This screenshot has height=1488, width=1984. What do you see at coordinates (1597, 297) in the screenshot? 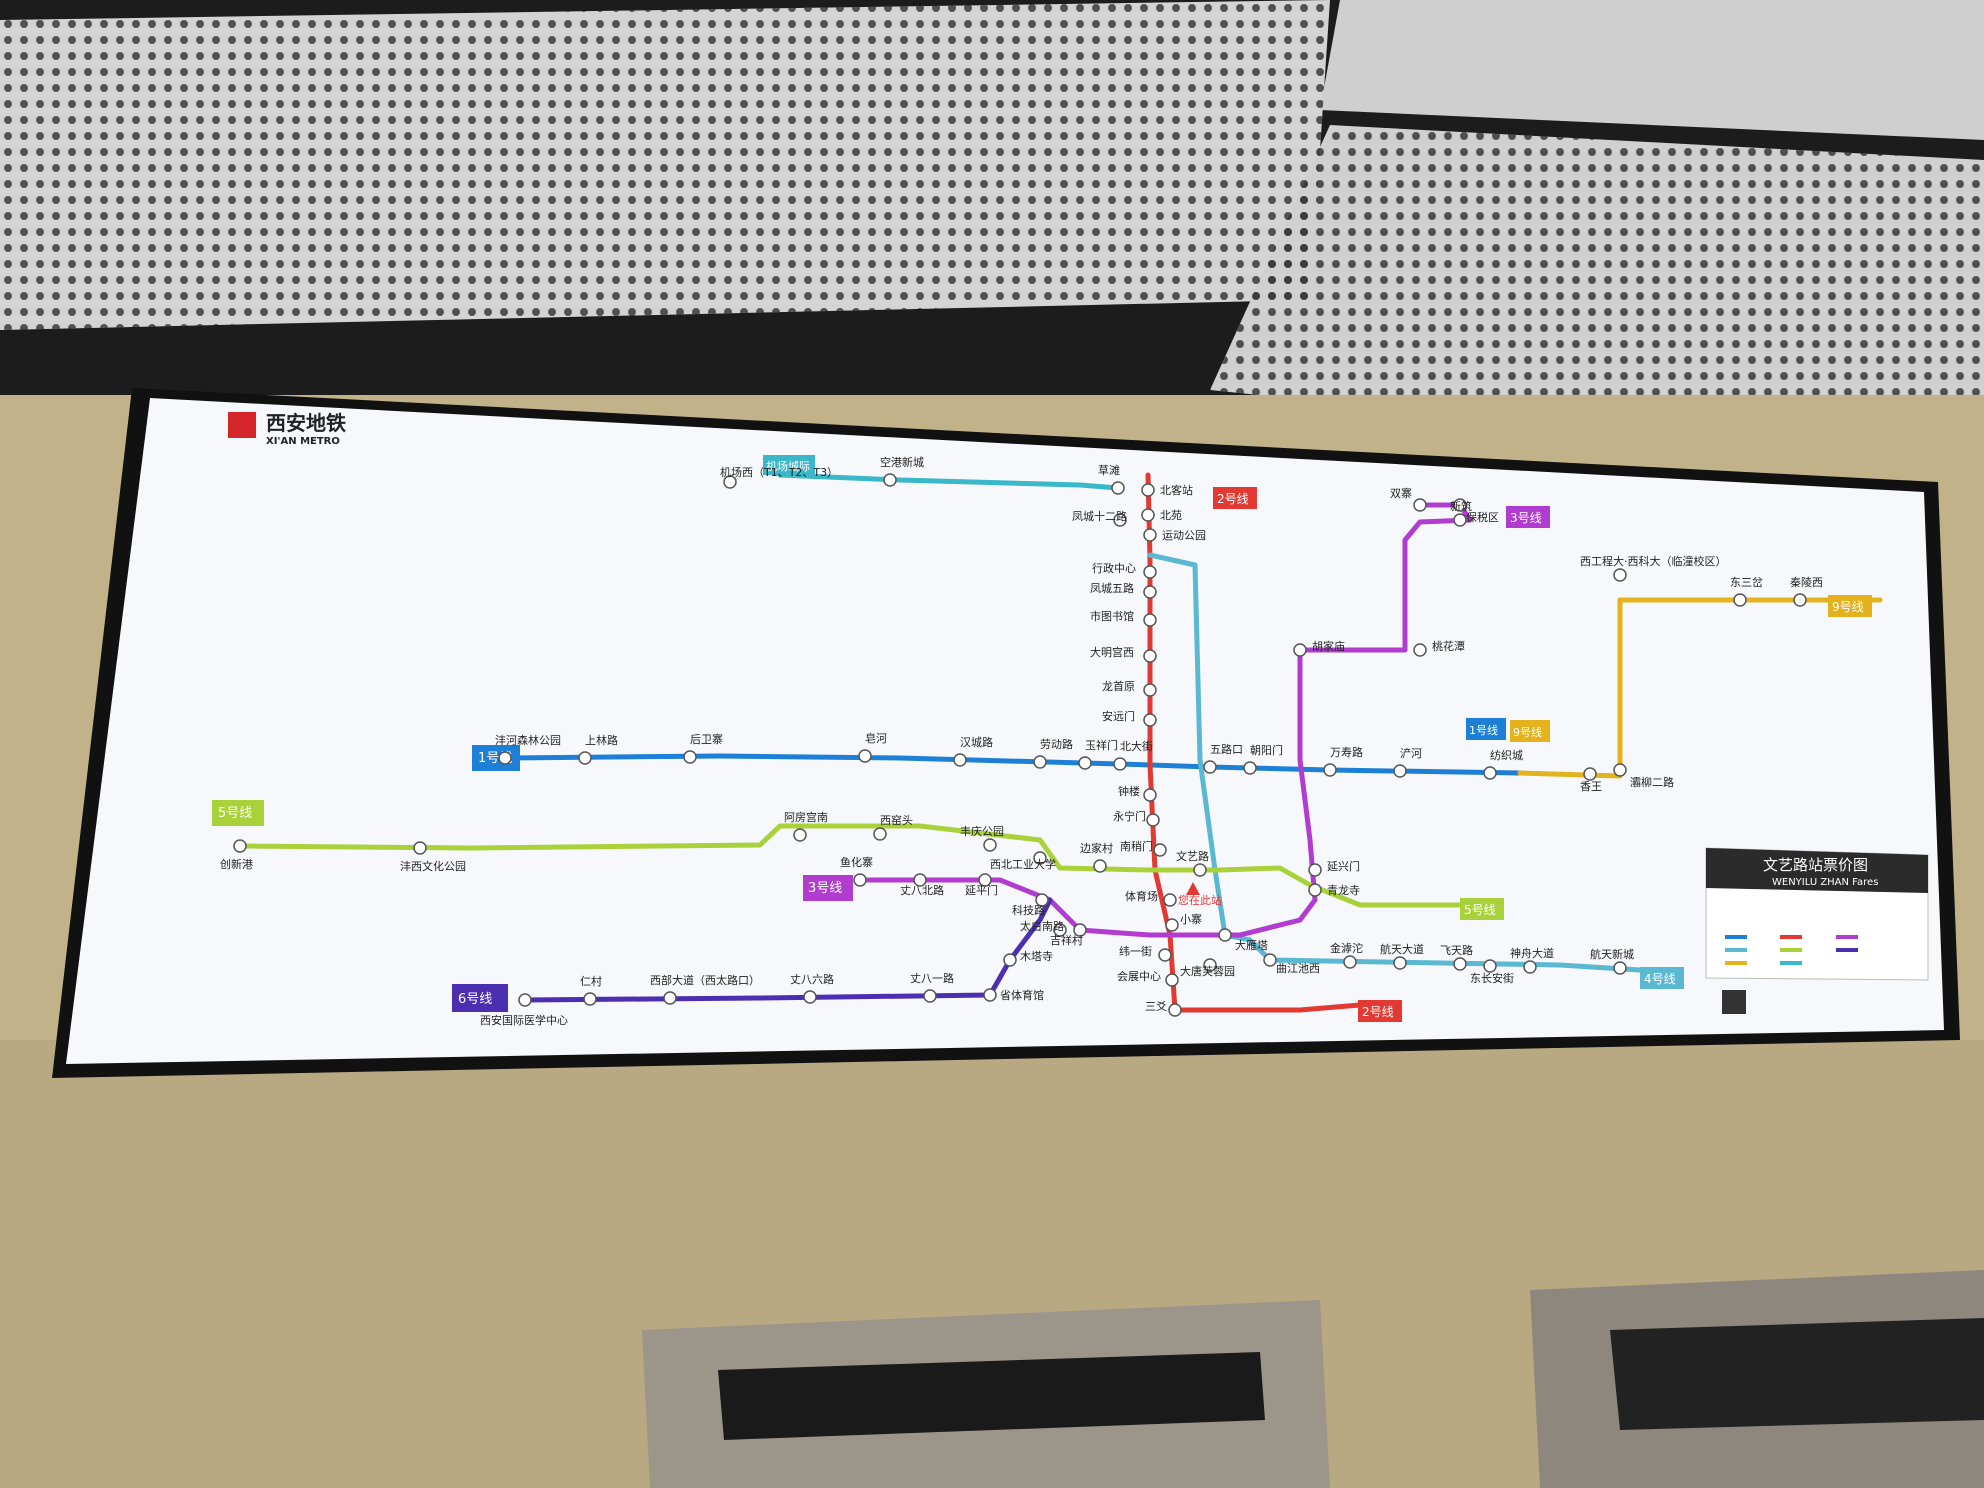
I see `ceiling-perforation-right` at bounding box center [1597, 297].